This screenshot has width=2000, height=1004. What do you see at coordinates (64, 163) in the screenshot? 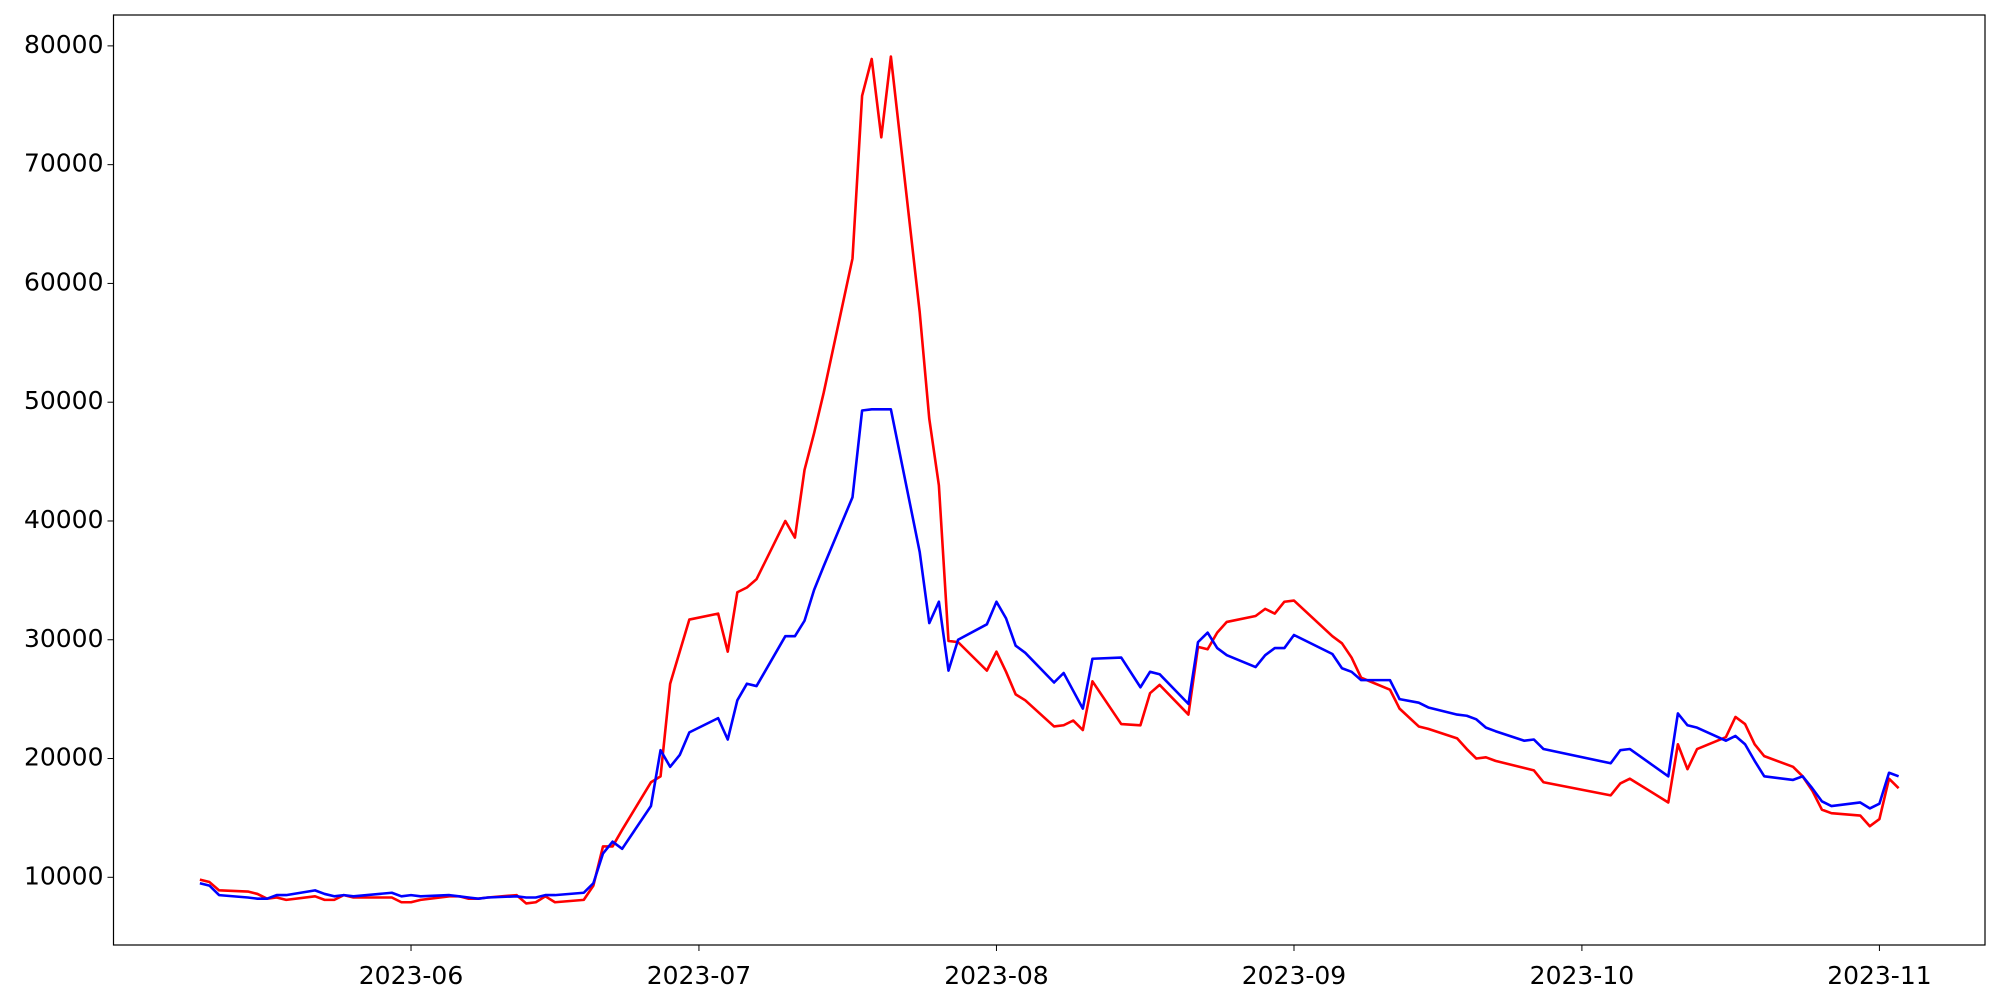
I see `y-tick-label: 70000` at bounding box center [64, 163].